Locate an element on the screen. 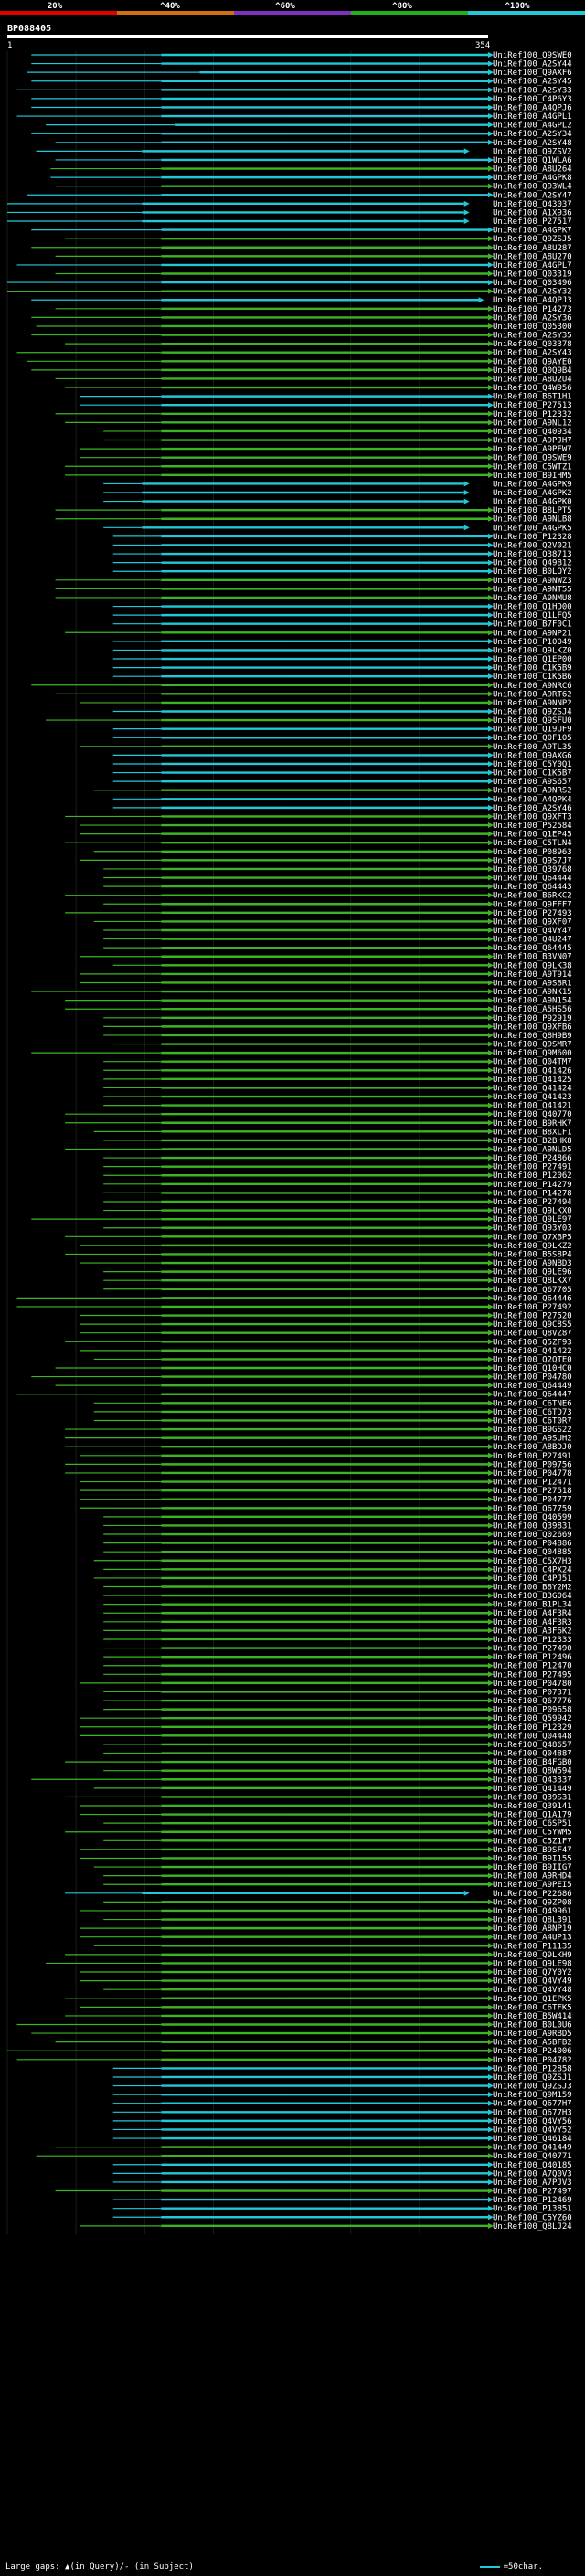 The width and height of the screenshot is (585, 2576). hit-row: UniRef100_Q67705 is located at coordinates (338, 1290).